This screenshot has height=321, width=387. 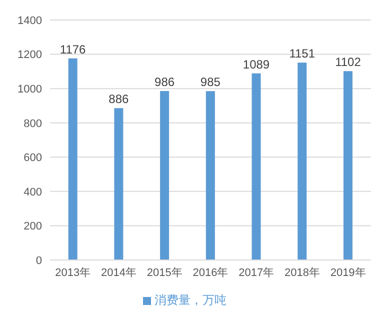 What do you see at coordinates (73, 49) in the screenshot?
I see `data-label: 1176` at bounding box center [73, 49].